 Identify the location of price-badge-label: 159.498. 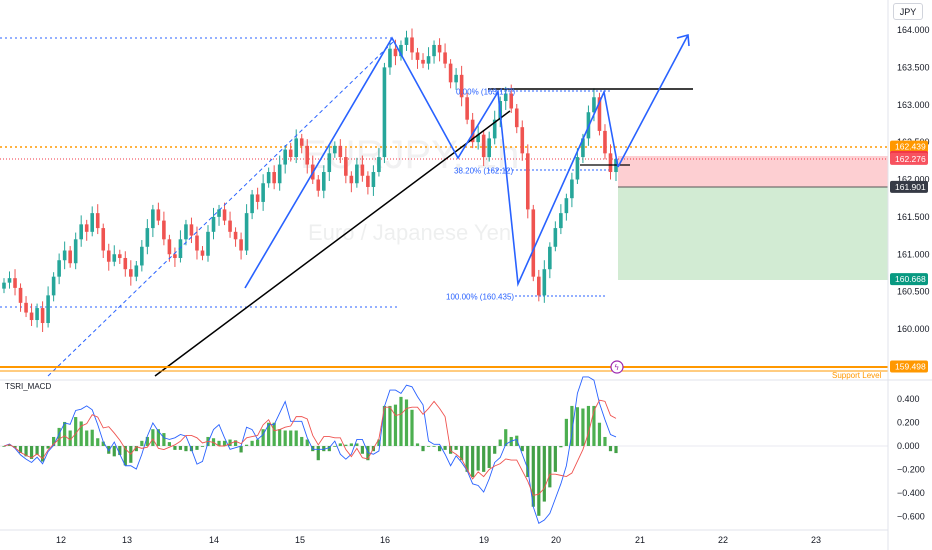
(910, 367).